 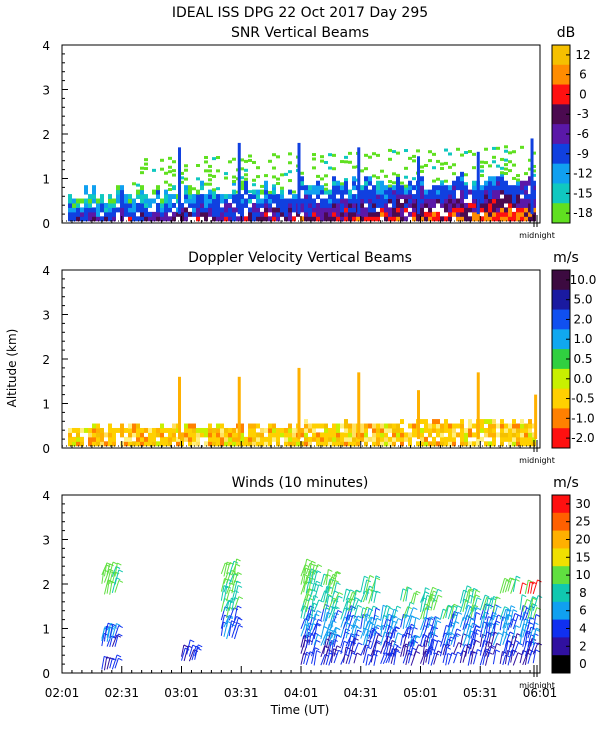 What do you see at coordinates (419, 185) in the screenshot?
I see `spike` at bounding box center [419, 185].